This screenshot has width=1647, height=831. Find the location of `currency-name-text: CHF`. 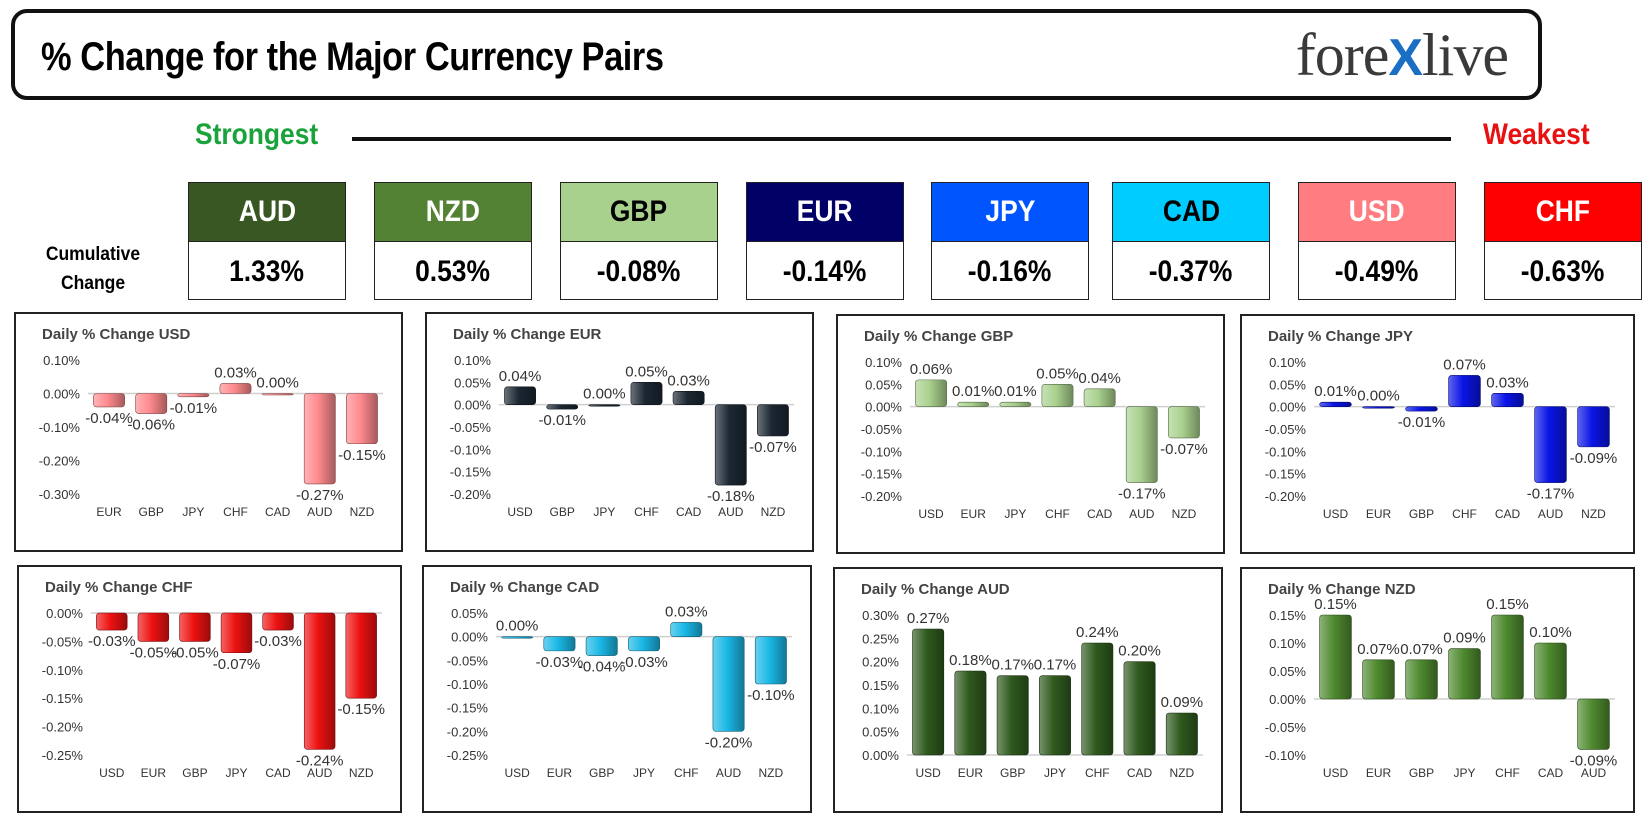

currency-name-text: CHF is located at coordinates (1563, 211).